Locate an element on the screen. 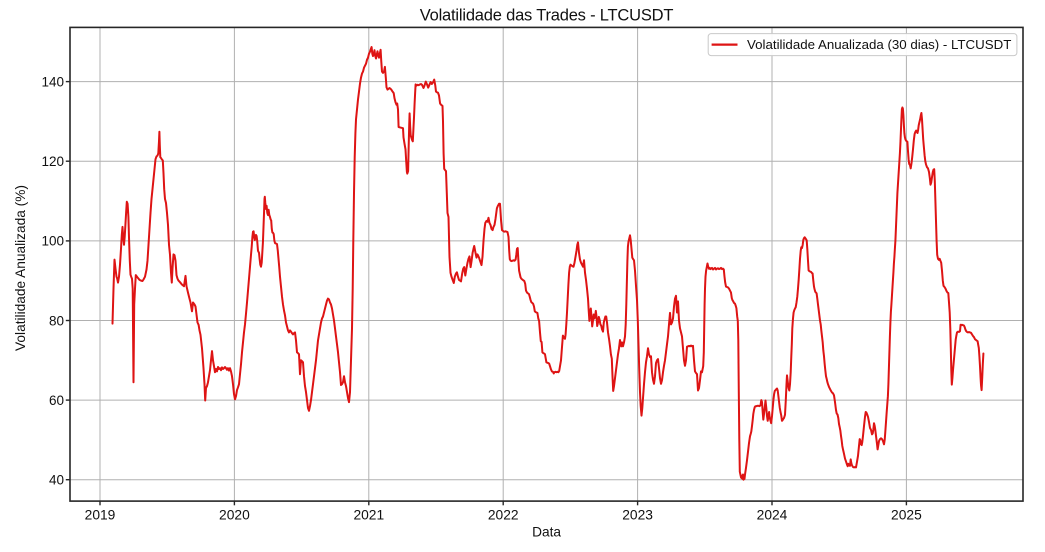 The width and height of the screenshot is (1045, 552). svg-text:Volatilidade das Trades - LTCU: Volatilidade das Trades - LTCUSDT is located at coordinates (547, 15).